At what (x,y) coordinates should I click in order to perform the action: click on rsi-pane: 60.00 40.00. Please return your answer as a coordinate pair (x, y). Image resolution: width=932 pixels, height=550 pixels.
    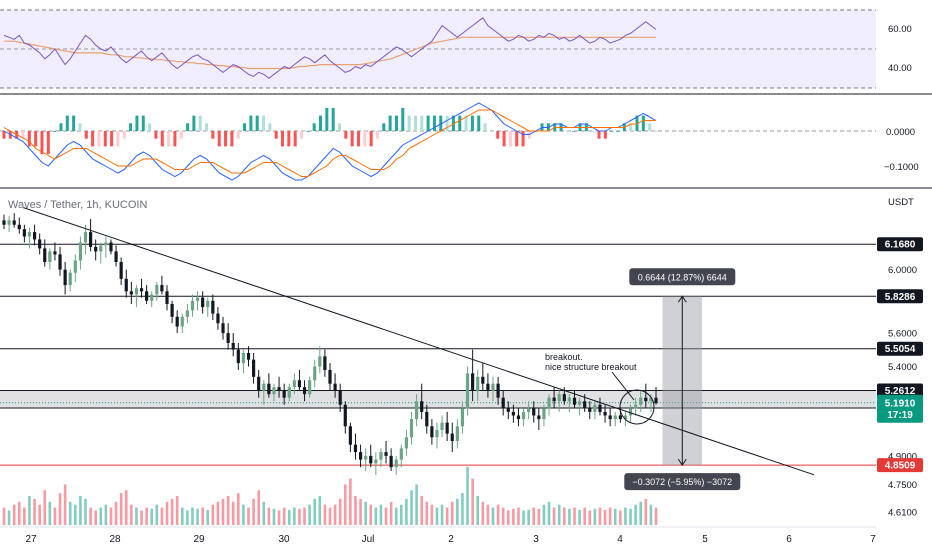
    Looking at the image, I should click on (456, 49).